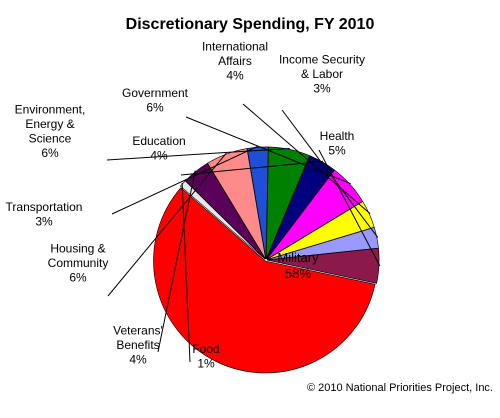  Describe the element at coordinates (198, 154) in the screenshot. I see `leader-line-environment-energy-science` at that location.